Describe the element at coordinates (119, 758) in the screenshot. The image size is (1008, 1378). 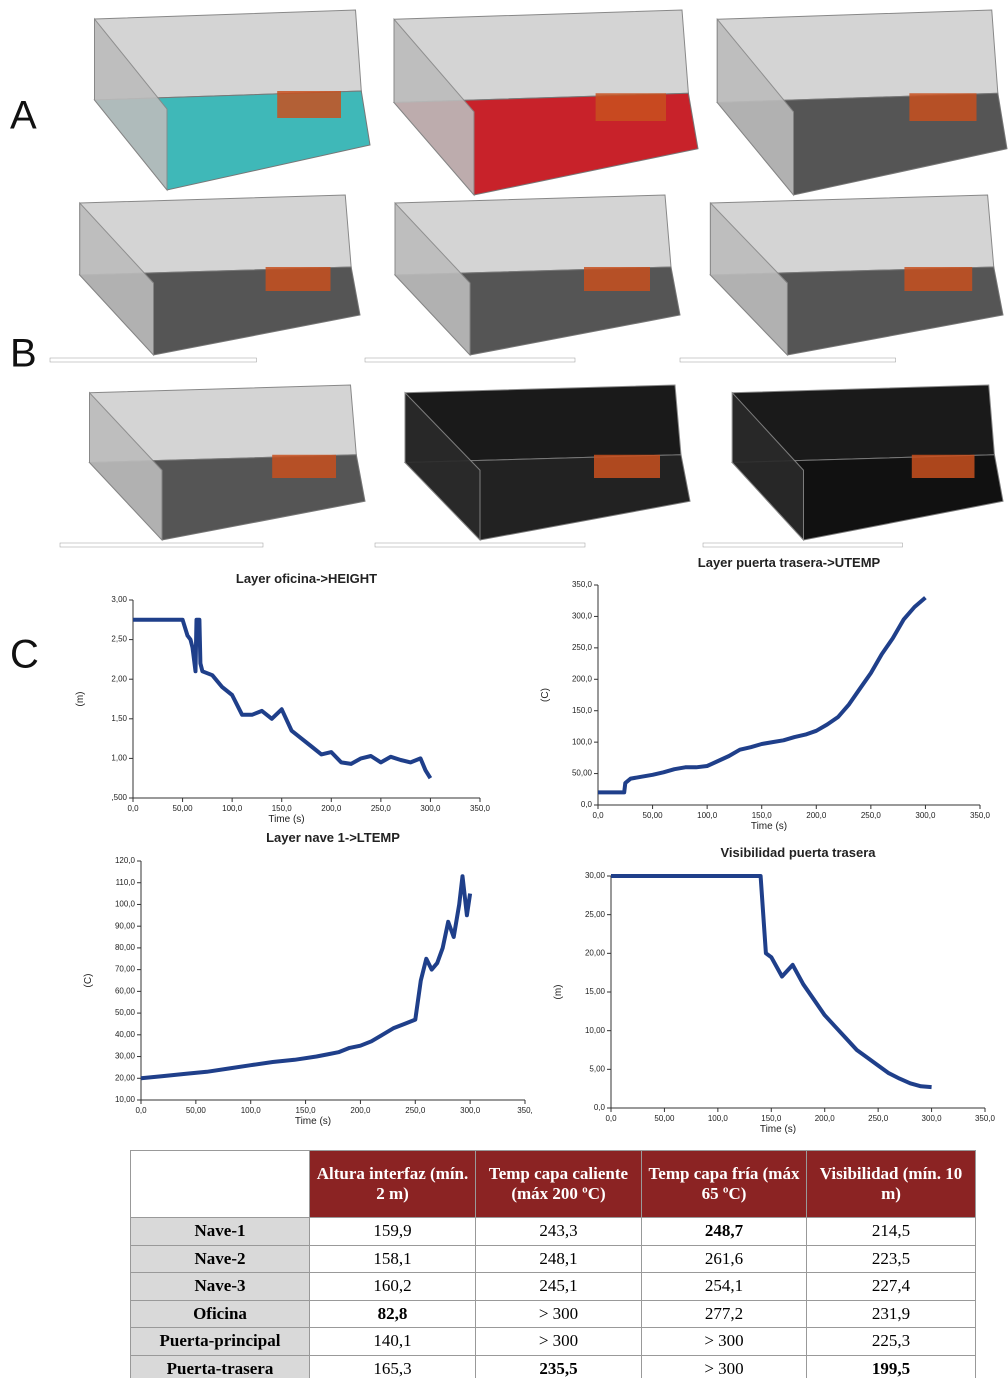
I see `y-tick-label: 1,00` at that location.